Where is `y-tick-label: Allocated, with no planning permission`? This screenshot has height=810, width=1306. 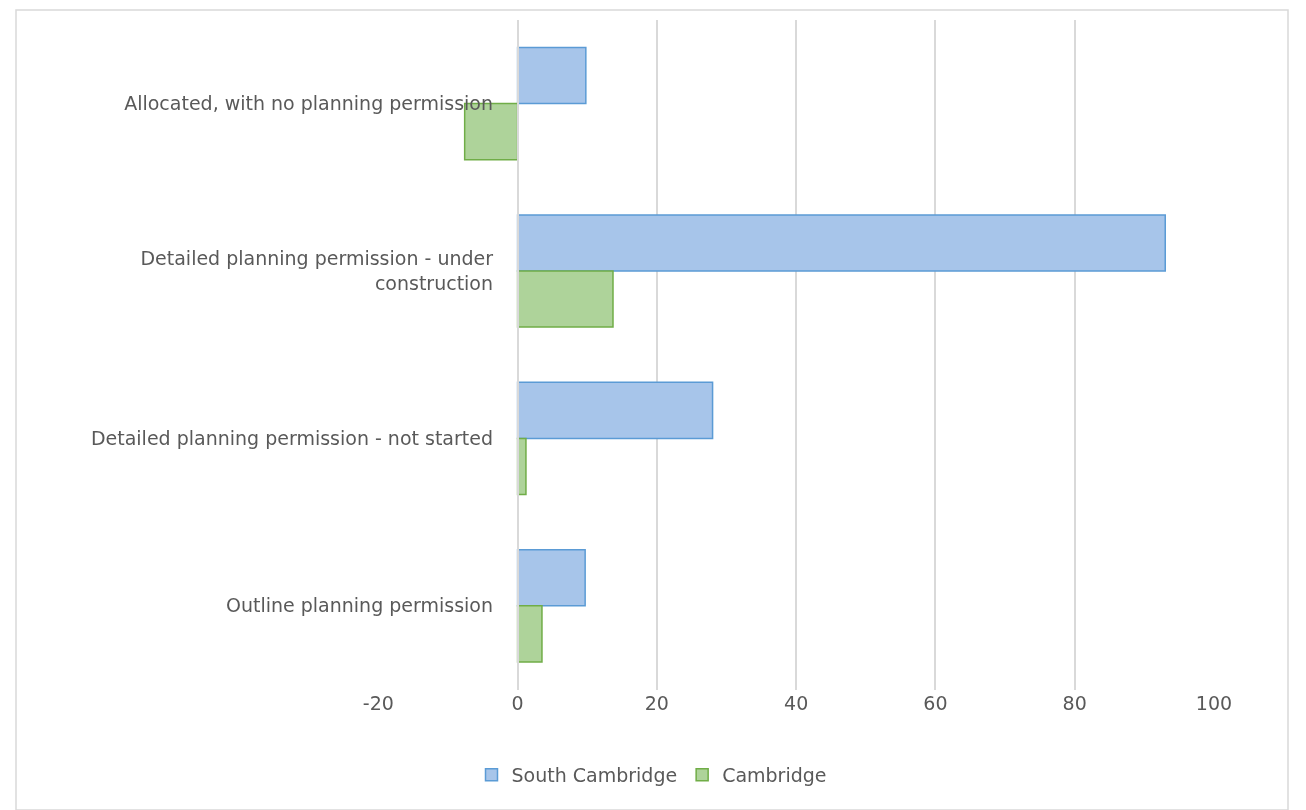 y-tick-label: Allocated, with no planning permission is located at coordinates (309, 103).